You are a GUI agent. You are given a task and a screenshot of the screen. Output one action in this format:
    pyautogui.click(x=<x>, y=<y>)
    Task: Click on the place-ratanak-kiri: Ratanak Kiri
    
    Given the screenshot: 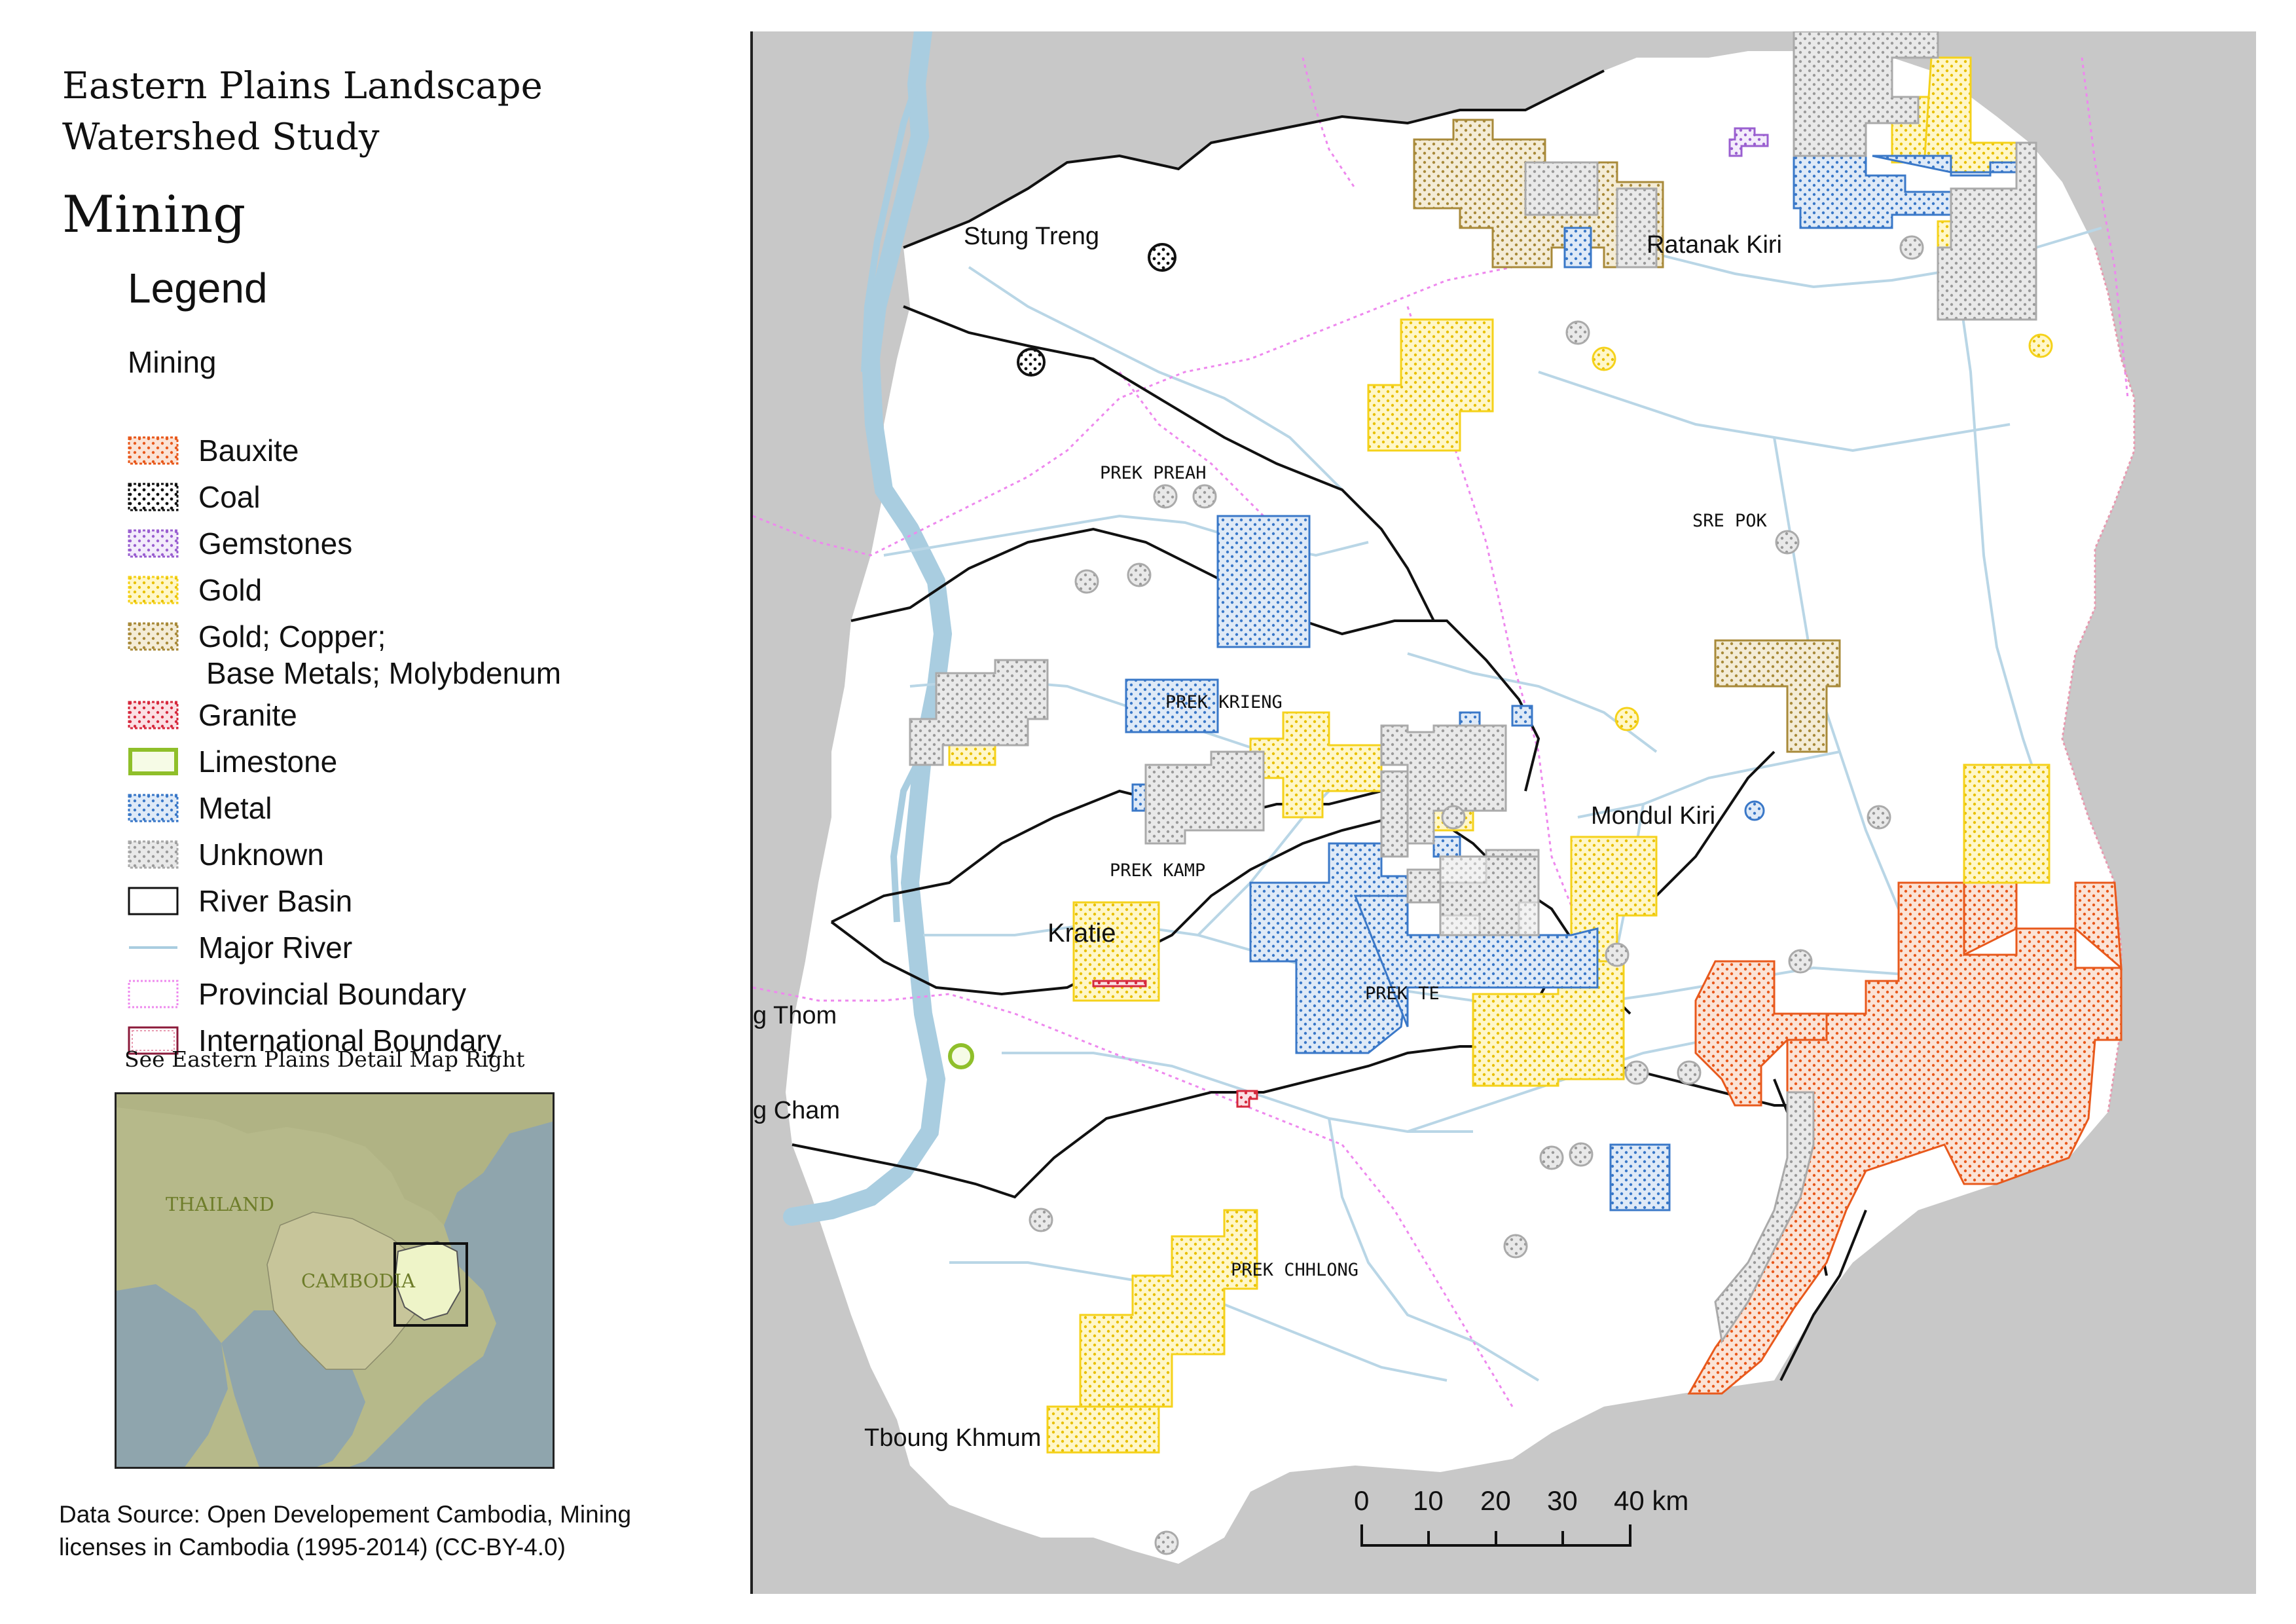 What is the action you would take?
    pyautogui.click(x=1714, y=245)
    